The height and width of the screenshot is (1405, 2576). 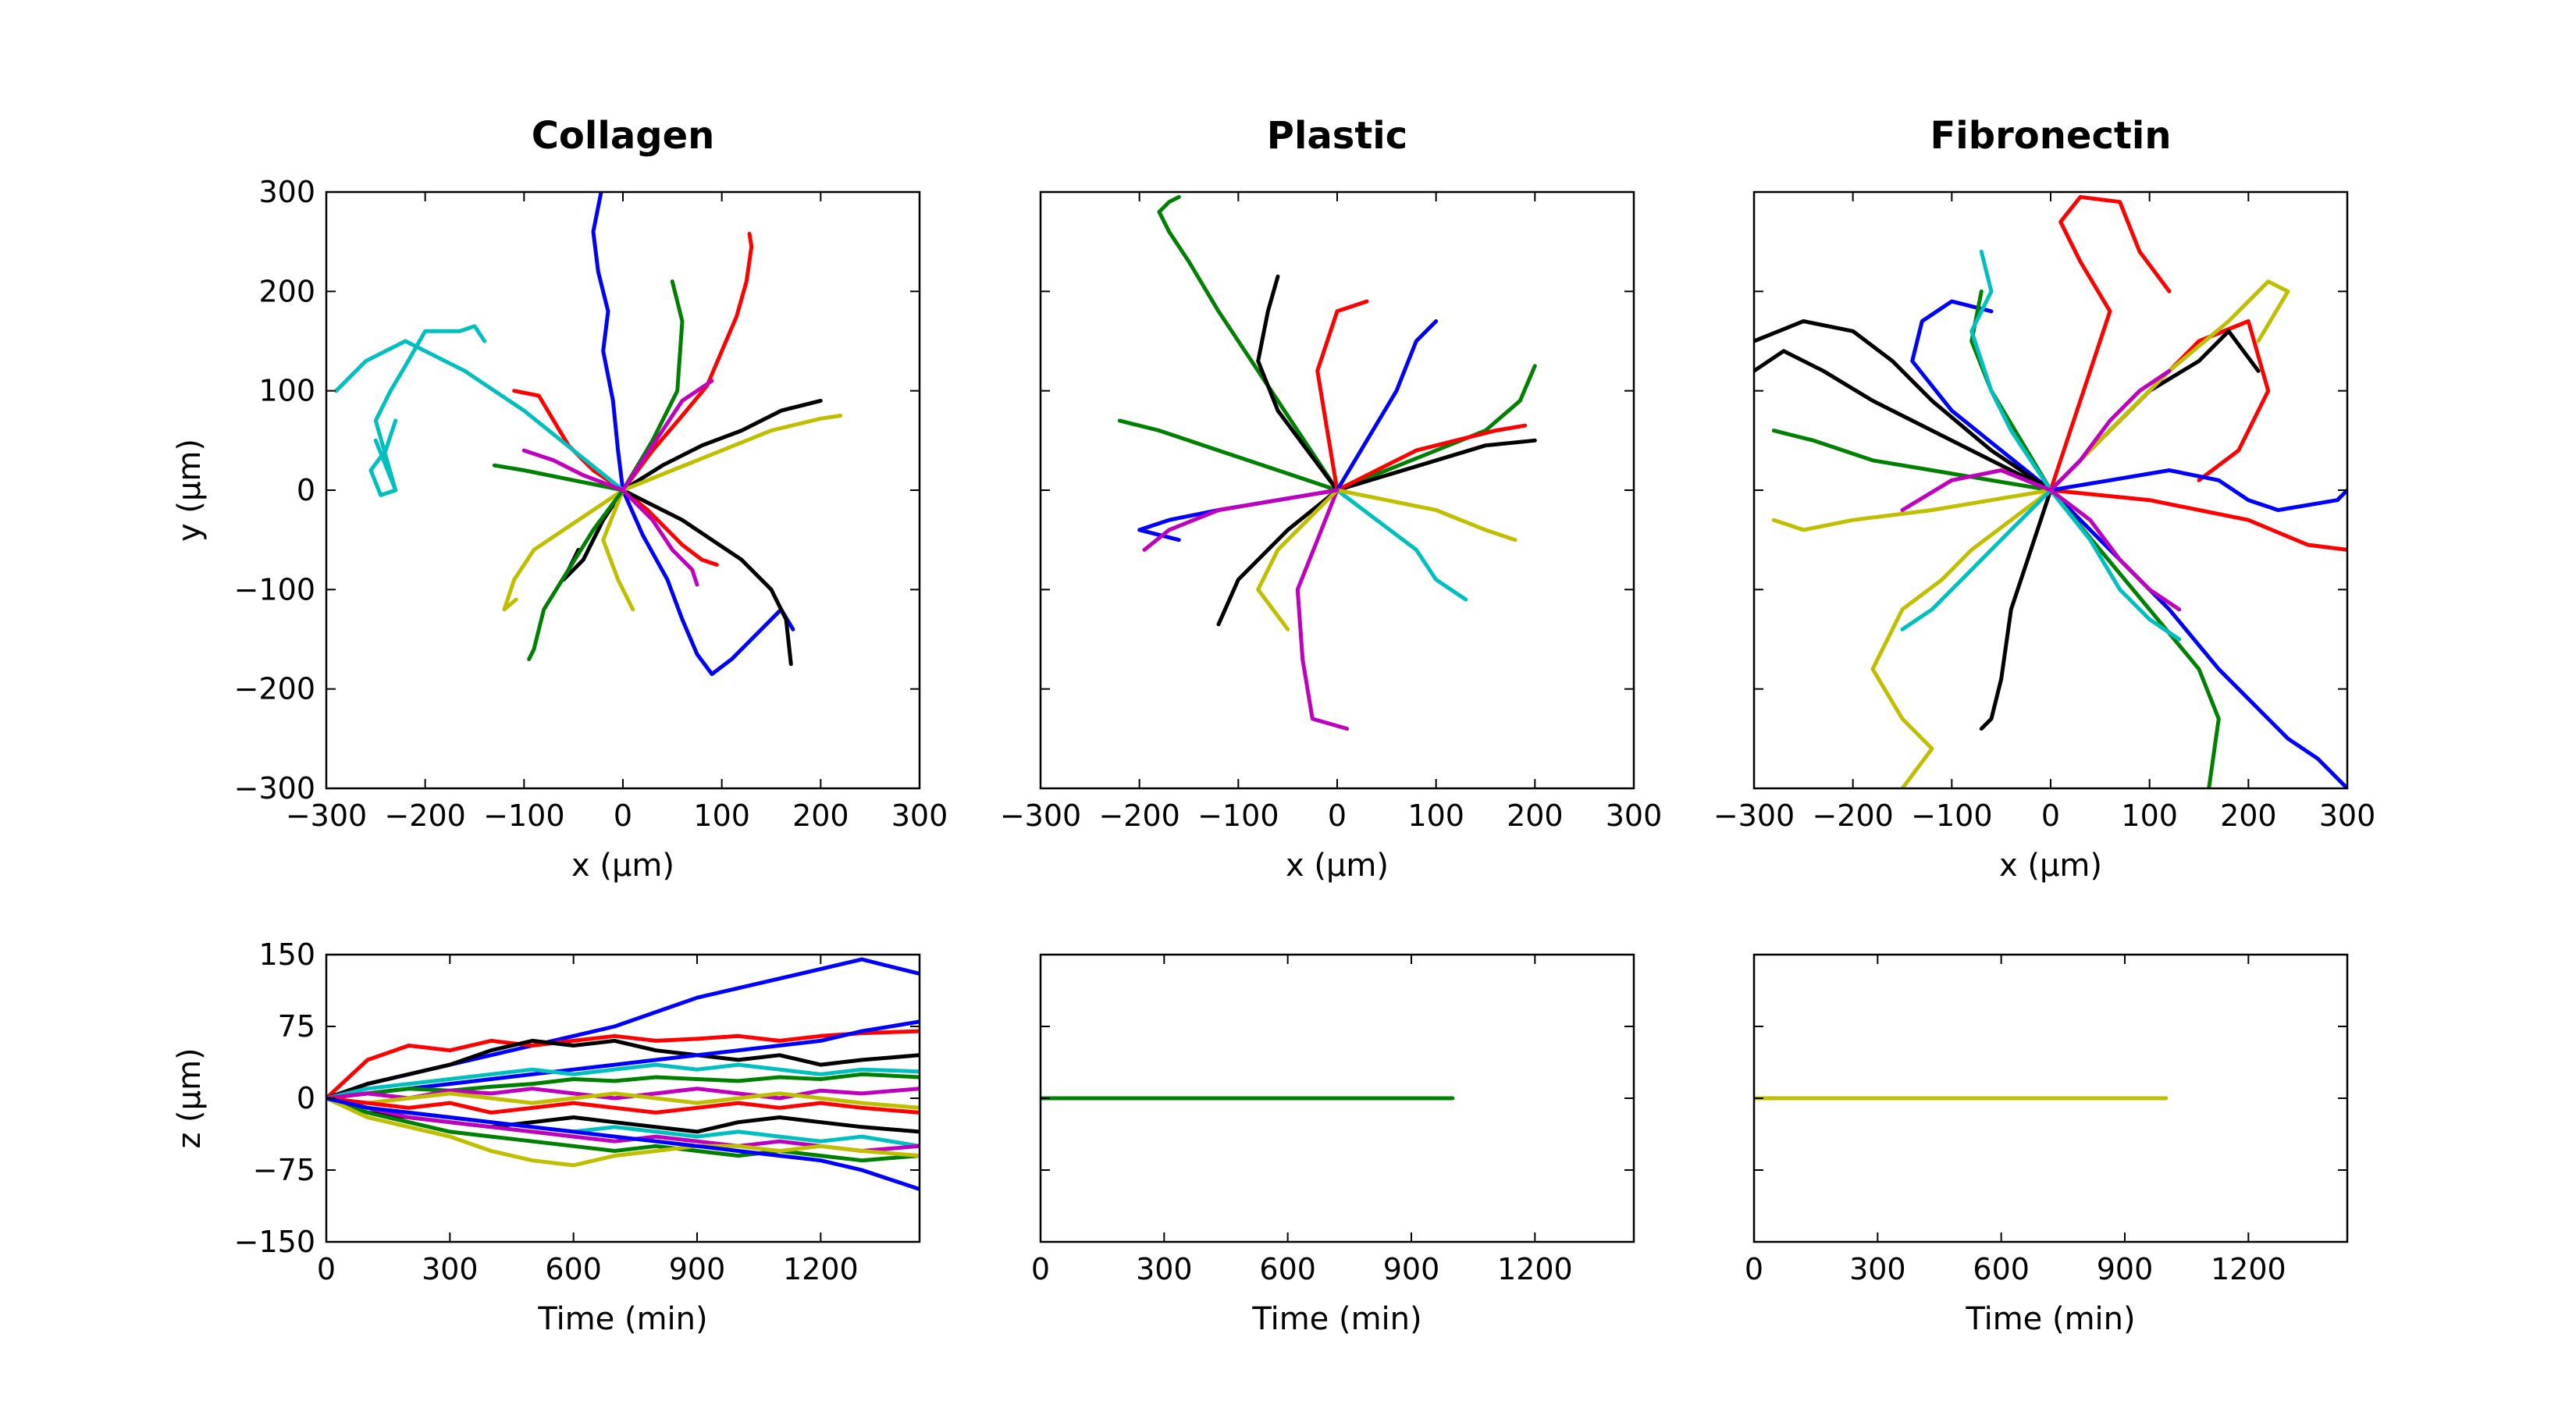 I want to click on y-axis-label: z (µm), so click(x=190, y=1098).